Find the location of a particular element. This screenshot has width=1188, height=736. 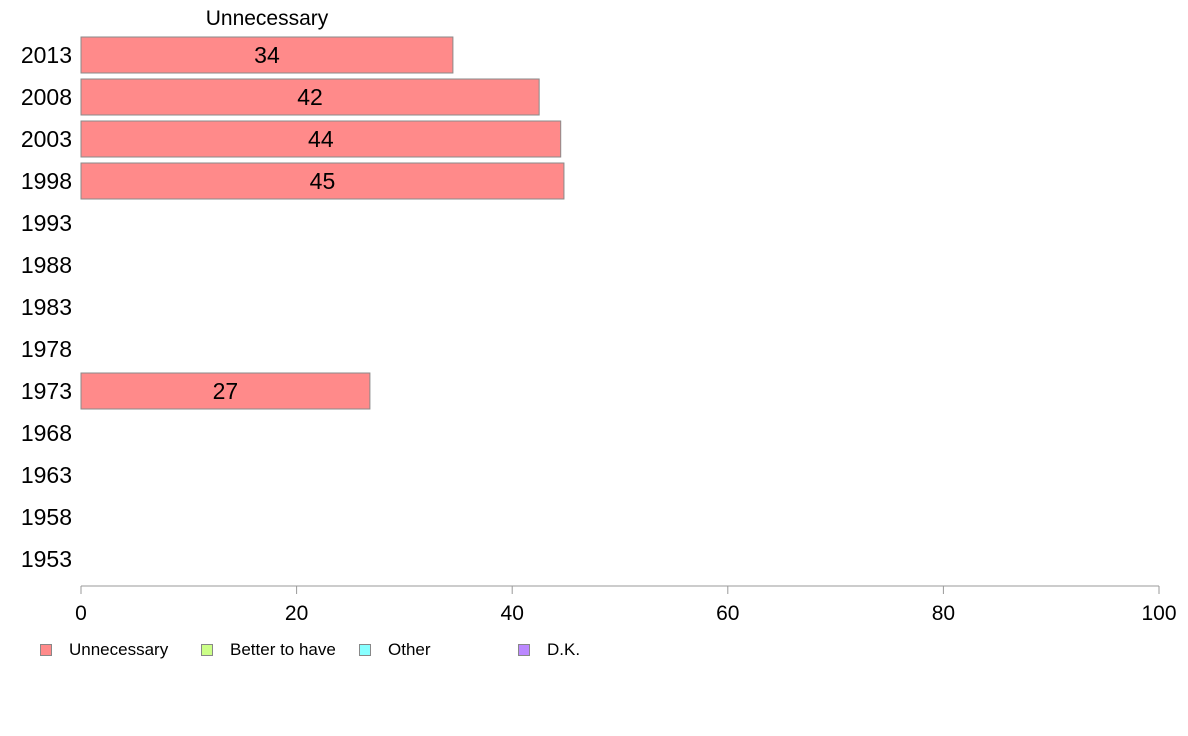

data-label: 44 is located at coordinates (321, 139).